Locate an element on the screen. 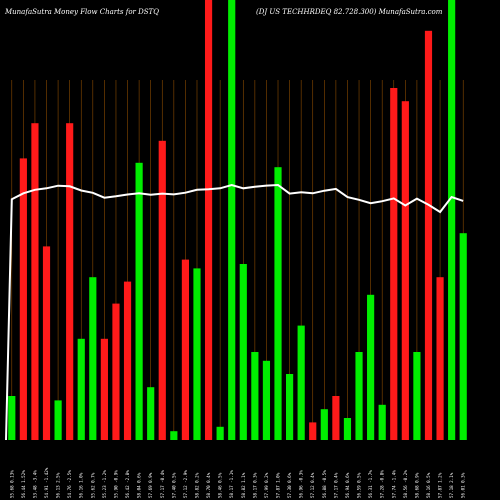 Image resolution: width=500 pixels, height=500 pixels. x-tick-label: 58.56 -0.2% is located at coordinates (405, 484).